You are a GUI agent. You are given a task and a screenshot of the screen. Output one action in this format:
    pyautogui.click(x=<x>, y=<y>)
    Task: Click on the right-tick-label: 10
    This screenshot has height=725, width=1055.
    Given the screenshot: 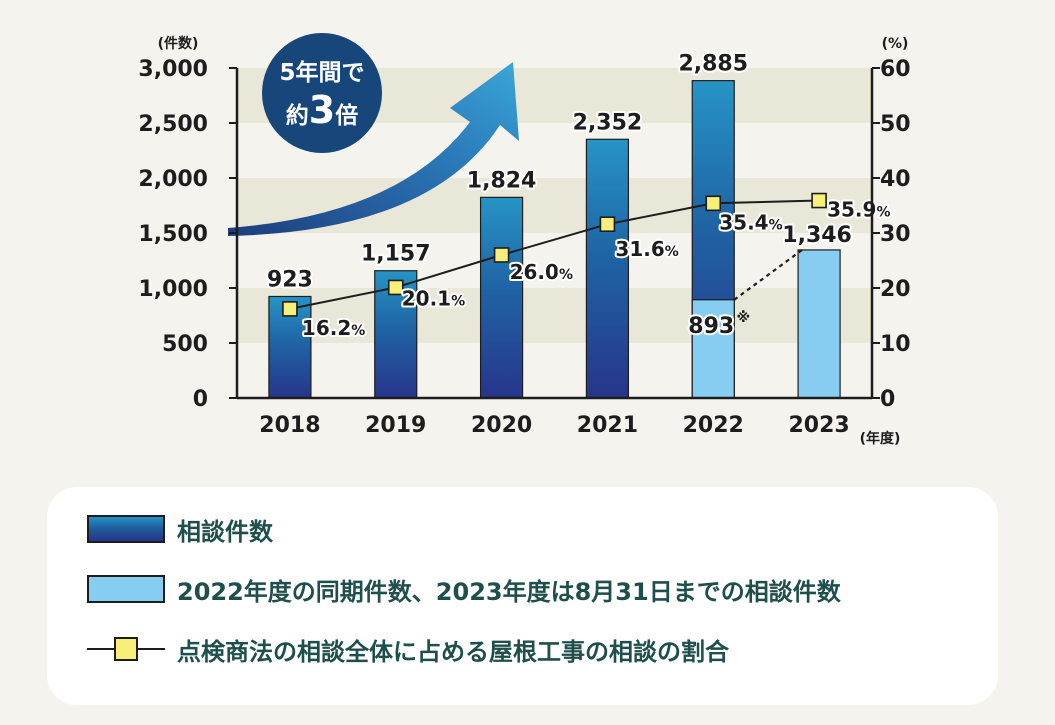 What is the action you would take?
    pyautogui.click(x=895, y=344)
    